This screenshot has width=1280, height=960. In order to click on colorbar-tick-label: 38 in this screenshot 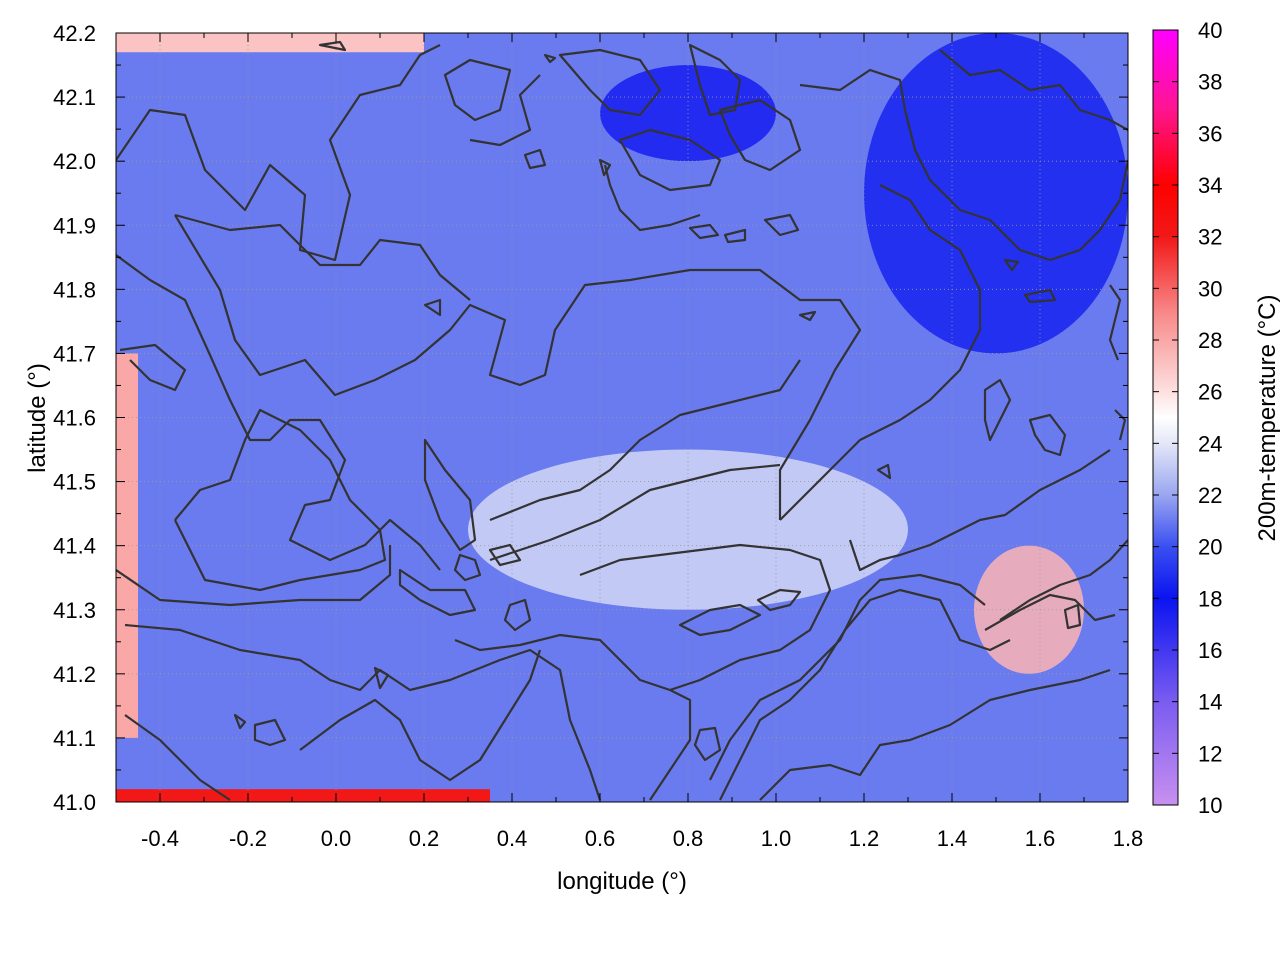, I will do `click(1210, 82)`.